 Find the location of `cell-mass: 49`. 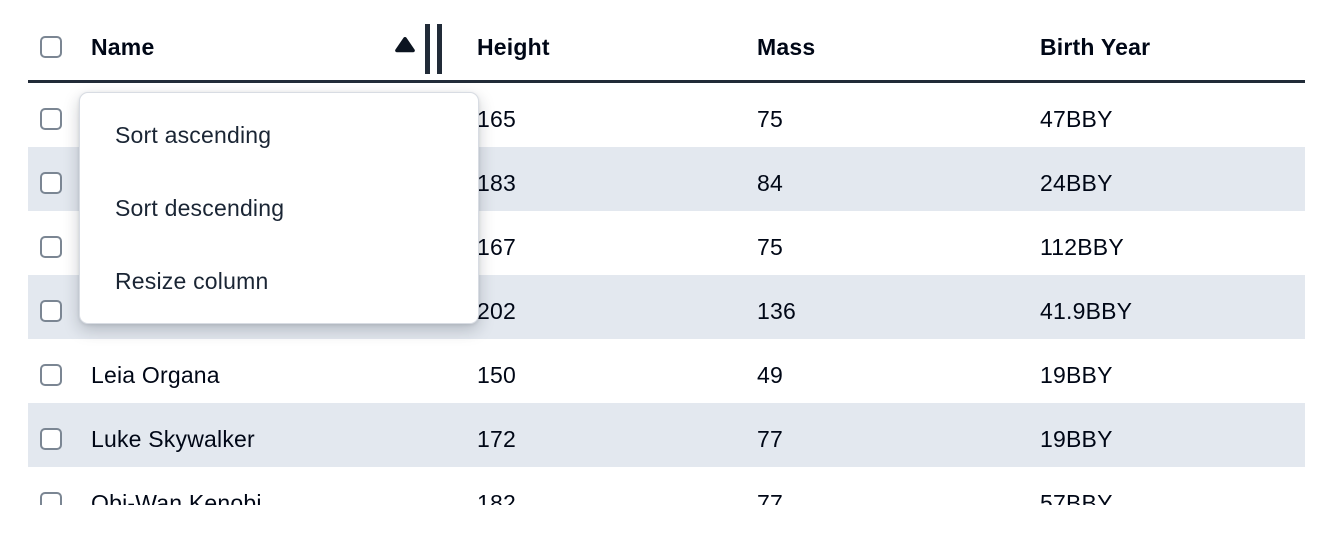

cell-mass: 49 is located at coordinates (770, 374).